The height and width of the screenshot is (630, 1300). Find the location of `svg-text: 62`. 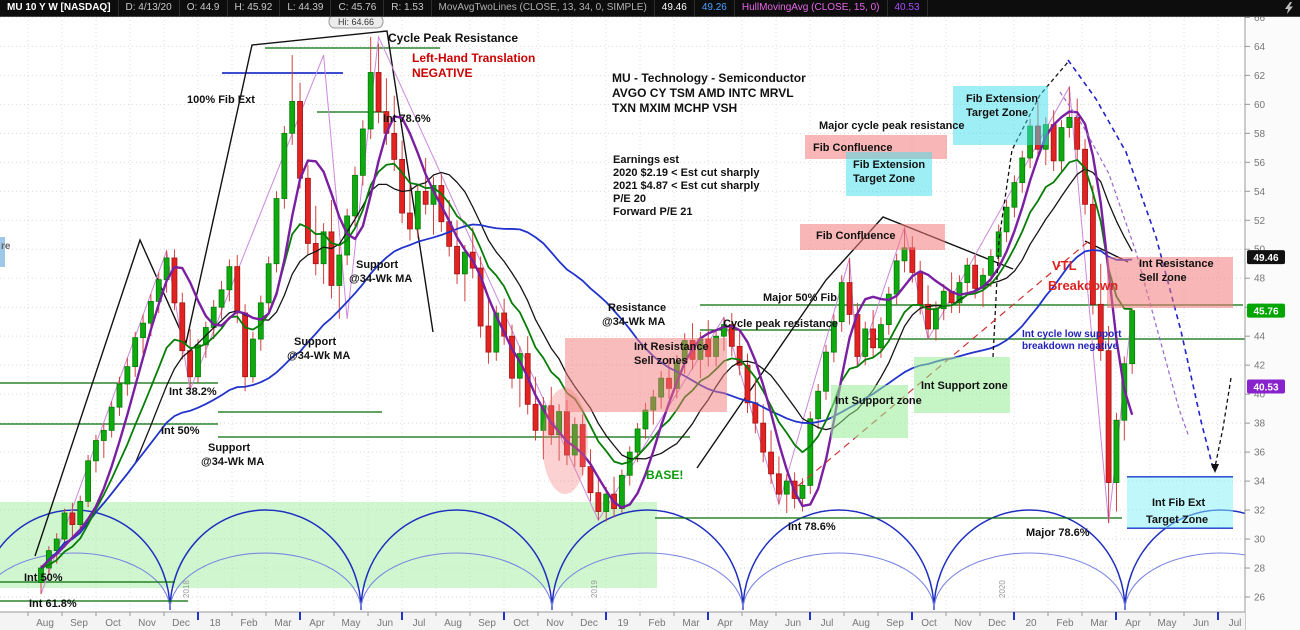

svg-text: 62 is located at coordinates (1260, 76).